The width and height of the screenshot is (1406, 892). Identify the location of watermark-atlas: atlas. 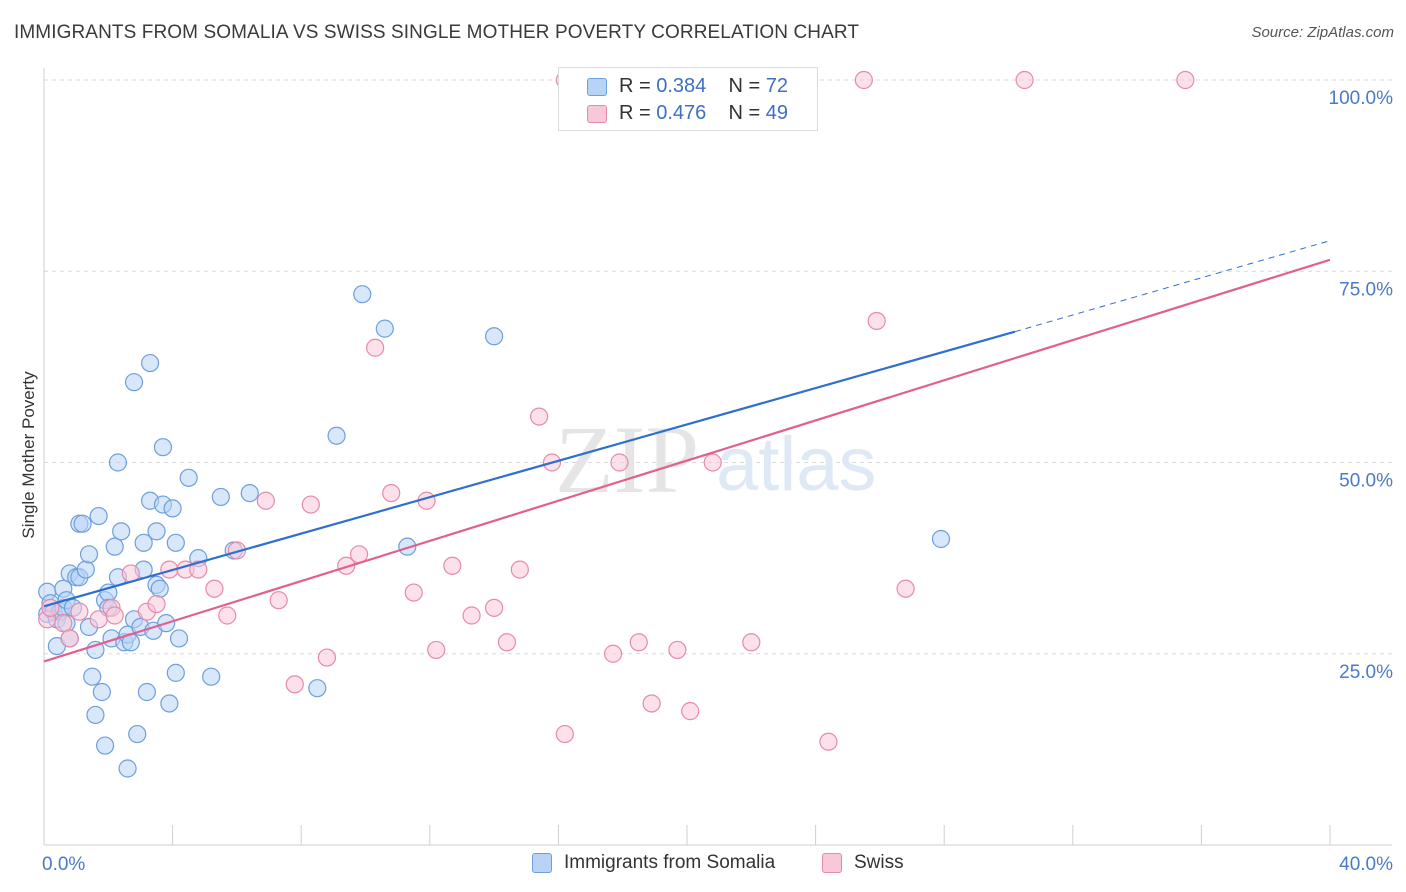
(796, 464).